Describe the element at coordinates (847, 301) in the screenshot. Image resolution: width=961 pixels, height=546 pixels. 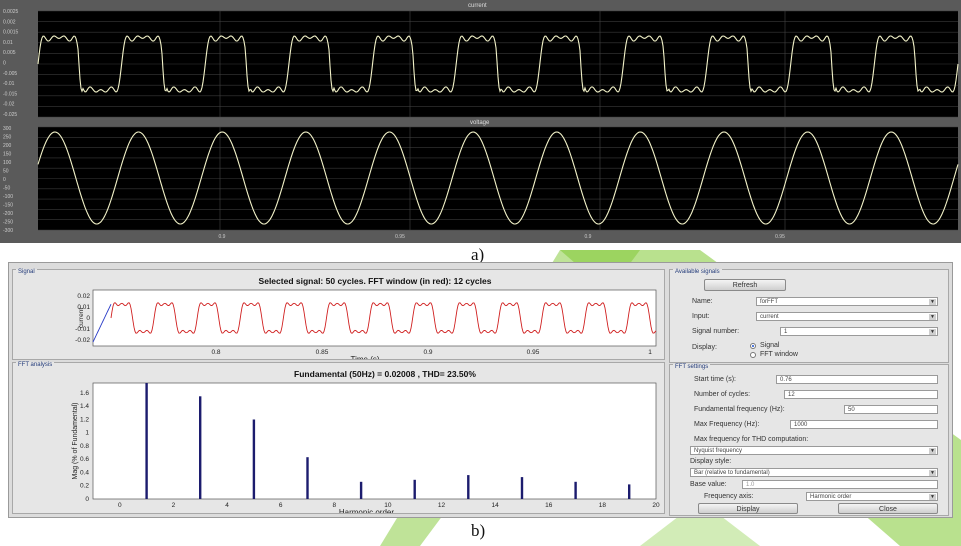
I see `name-dropdown: forFFT ▼` at that location.